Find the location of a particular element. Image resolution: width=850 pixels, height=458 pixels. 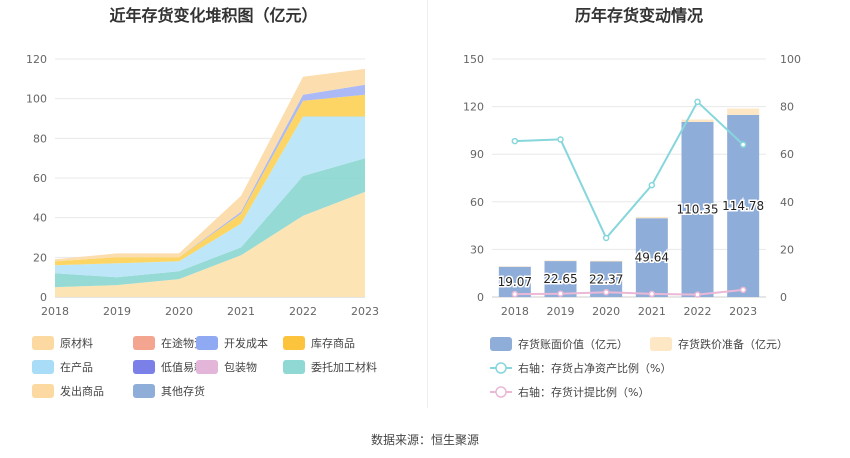

left-legend-item: 开发成本 is located at coordinates (232, 343).